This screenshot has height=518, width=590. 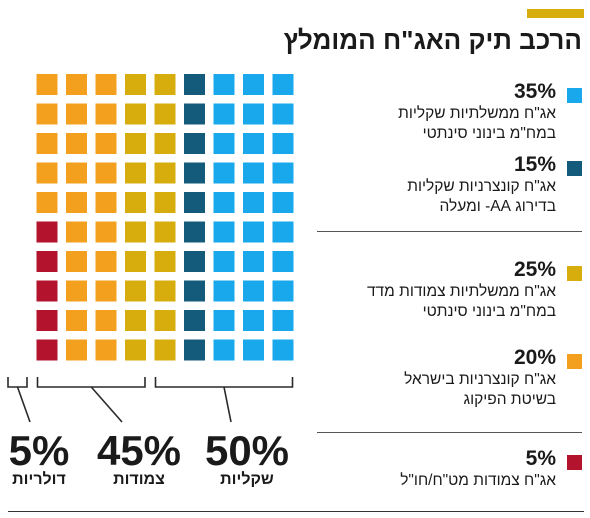 What do you see at coordinates (139, 479) in the screenshot?
I see `group-name: צמודות` at bounding box center [139, 479].